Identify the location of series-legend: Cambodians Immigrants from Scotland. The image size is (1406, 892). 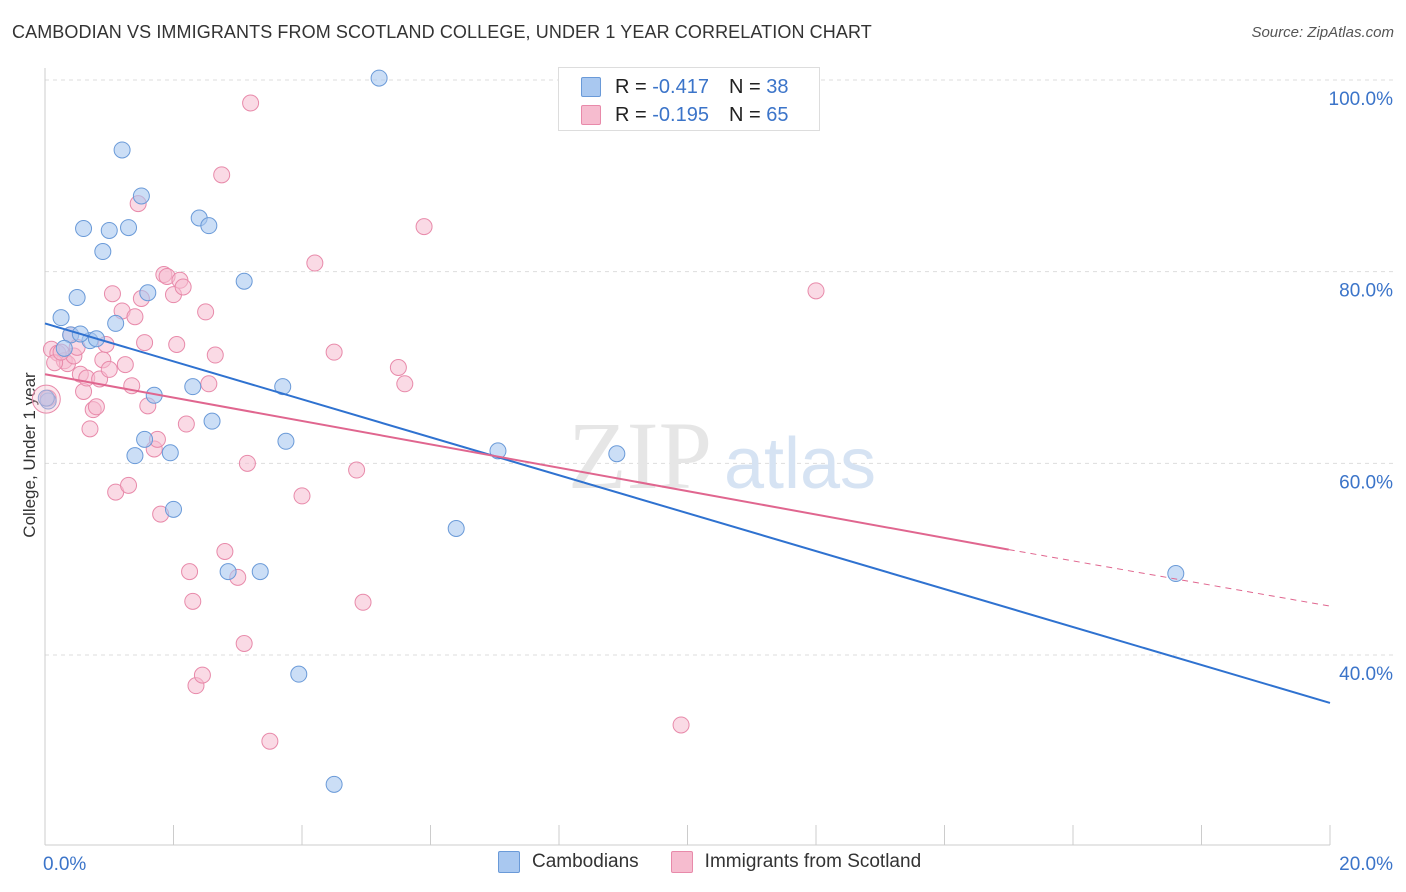
(725, 862).